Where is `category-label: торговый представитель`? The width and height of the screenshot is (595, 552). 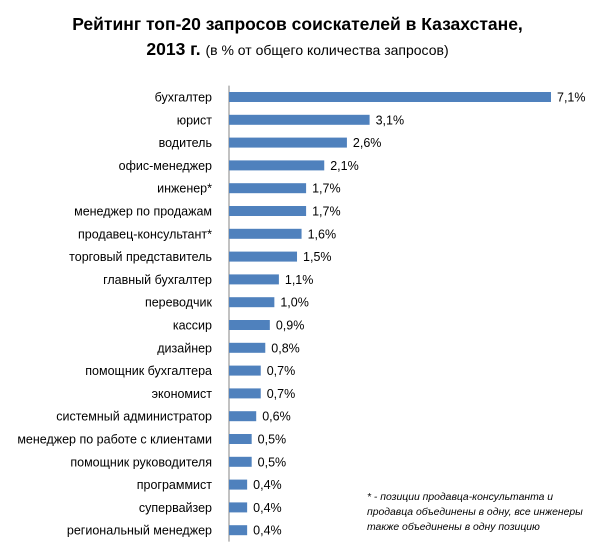
category-label: торговый представитель is located at coordinates (140, 257).